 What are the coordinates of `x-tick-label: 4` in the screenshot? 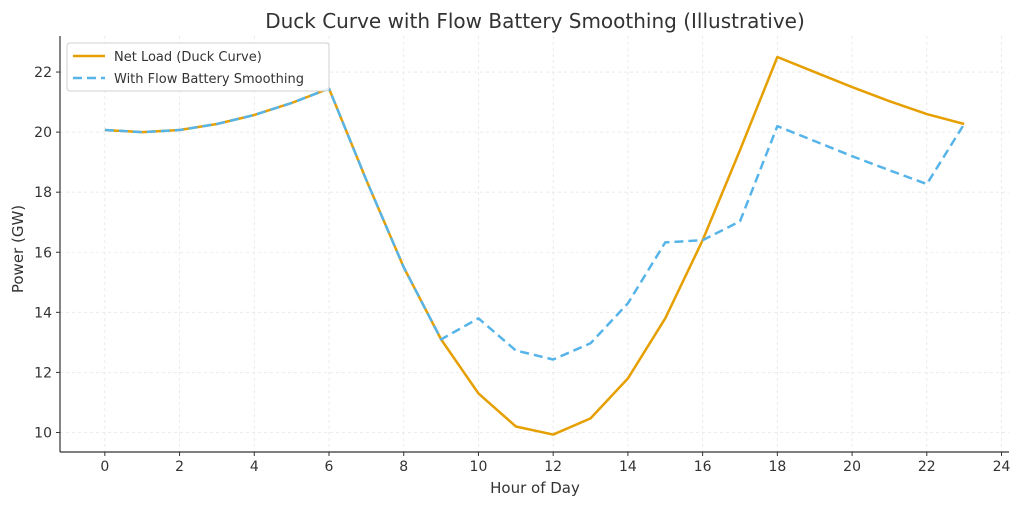 It's located at (254, 467).